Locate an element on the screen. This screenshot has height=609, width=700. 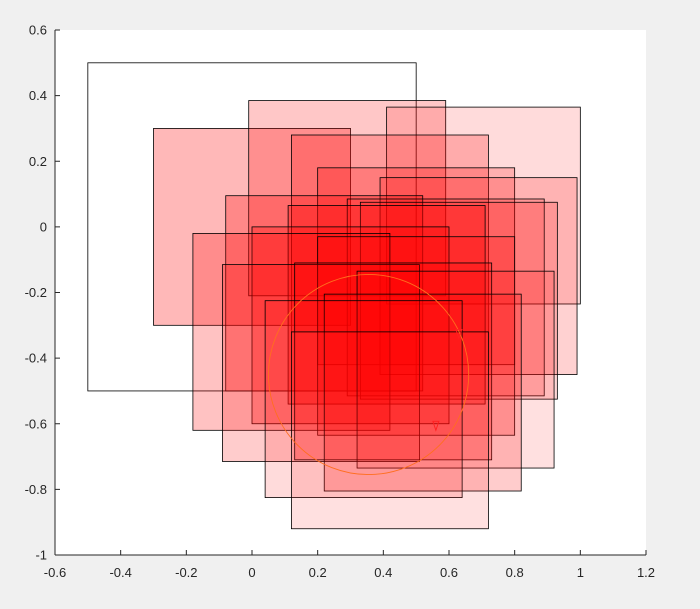
circle-trajectory is located at coordinates (368, 375).